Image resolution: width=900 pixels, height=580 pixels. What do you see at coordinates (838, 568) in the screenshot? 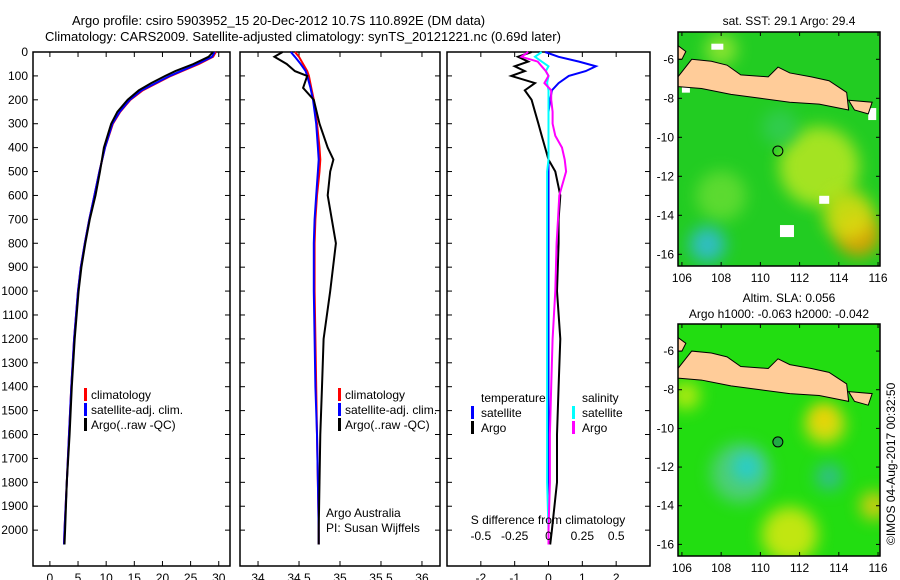
I see `map-x-tick-label: 114` at bounding box center [838, 568].